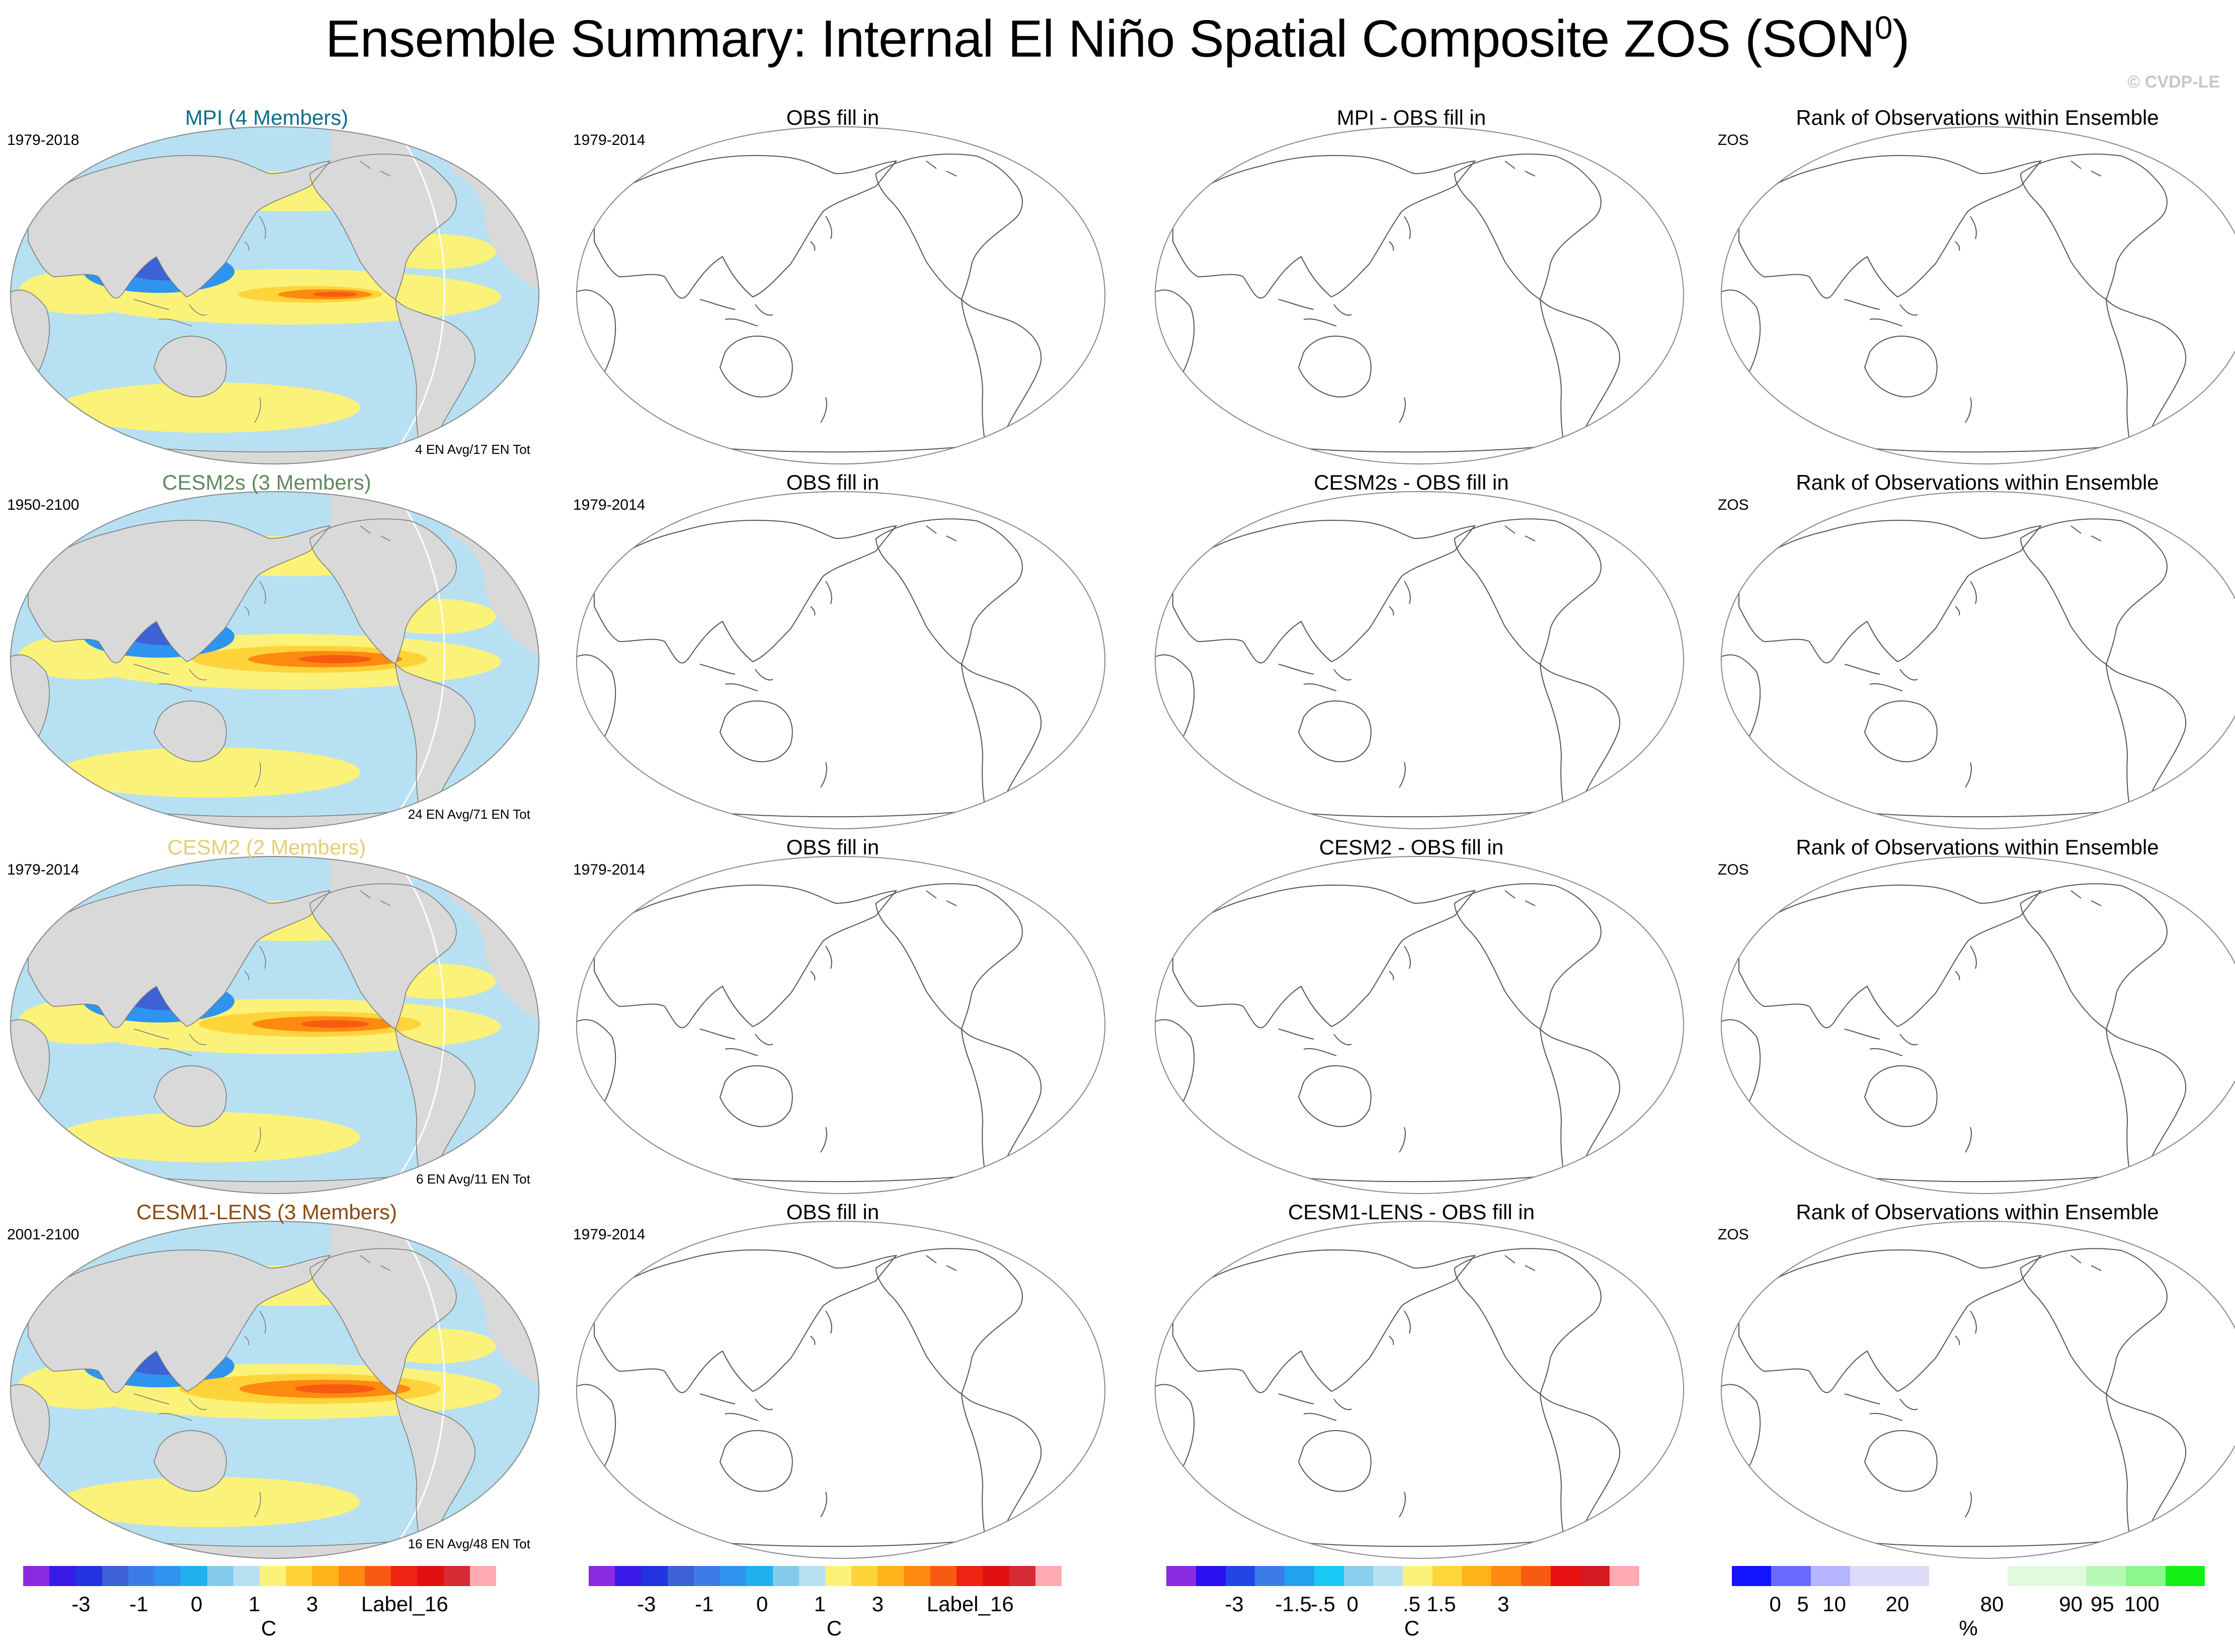  What do you see at coordinates (1411, 1212) in the screenshot?
I see `diff-panel-title: CESM1-LENS - OBS fill in` at bounding box center [1411, 1212].